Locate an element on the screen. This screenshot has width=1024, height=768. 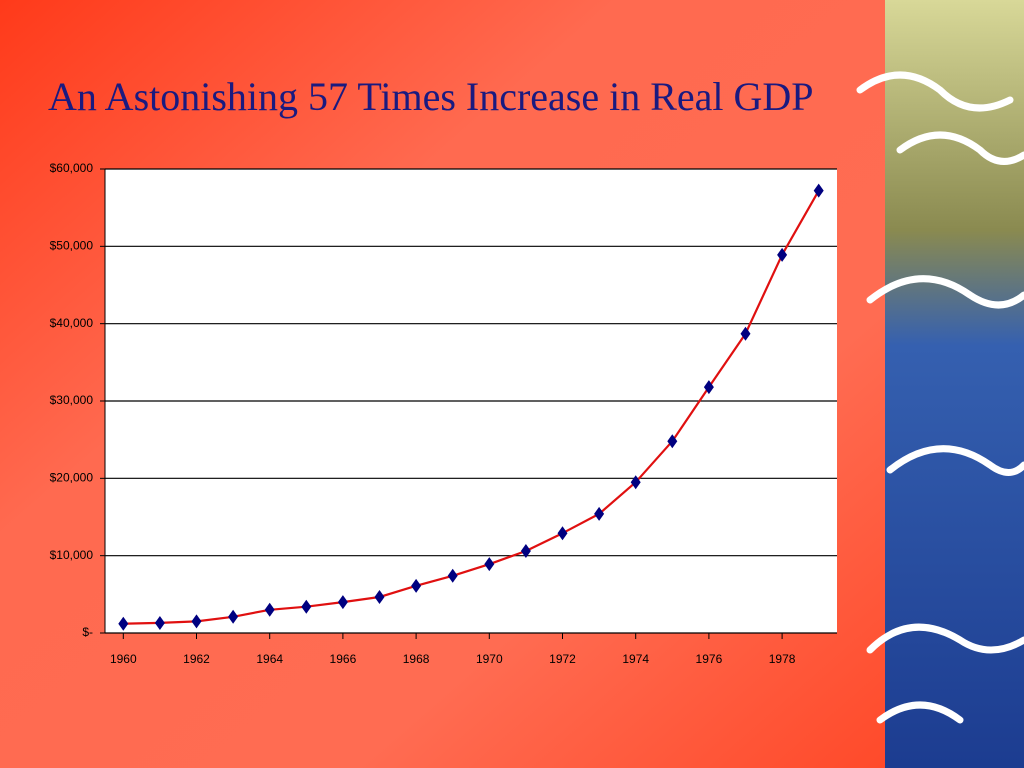
x-tick-label: 1970 is located at coordinates (489, 659).